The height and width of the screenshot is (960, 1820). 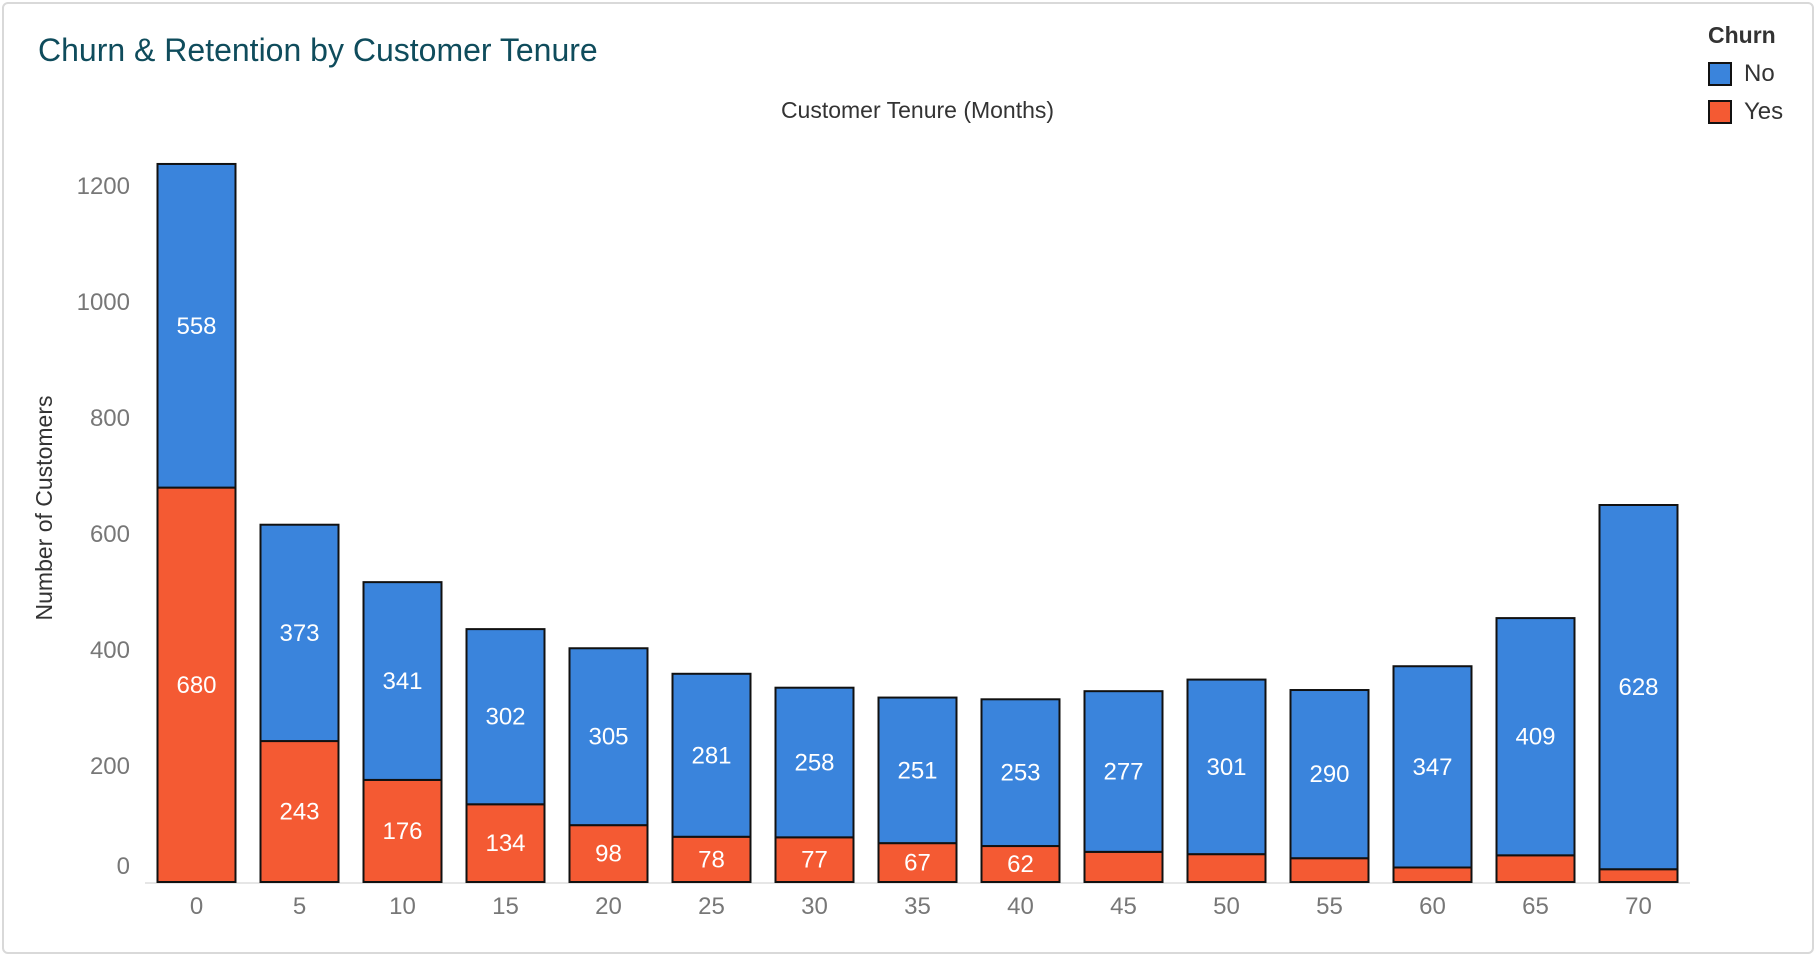 I want to click on data-label-no: 251, so click(x=917, y=770).